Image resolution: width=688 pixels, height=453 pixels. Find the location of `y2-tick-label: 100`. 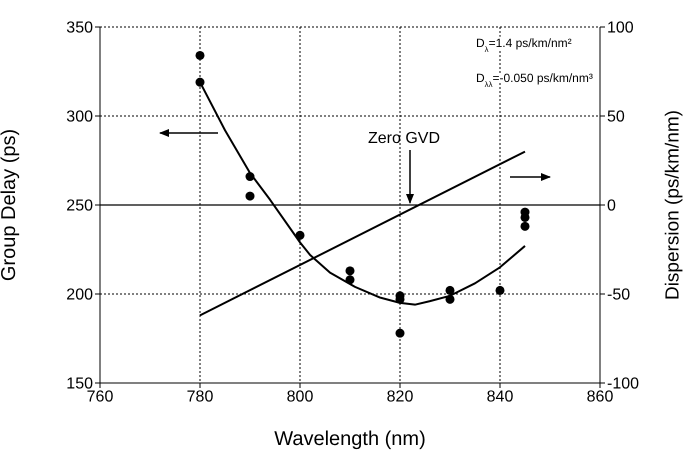

y2-tick-label: 100 is located at coordinates (620, 28).